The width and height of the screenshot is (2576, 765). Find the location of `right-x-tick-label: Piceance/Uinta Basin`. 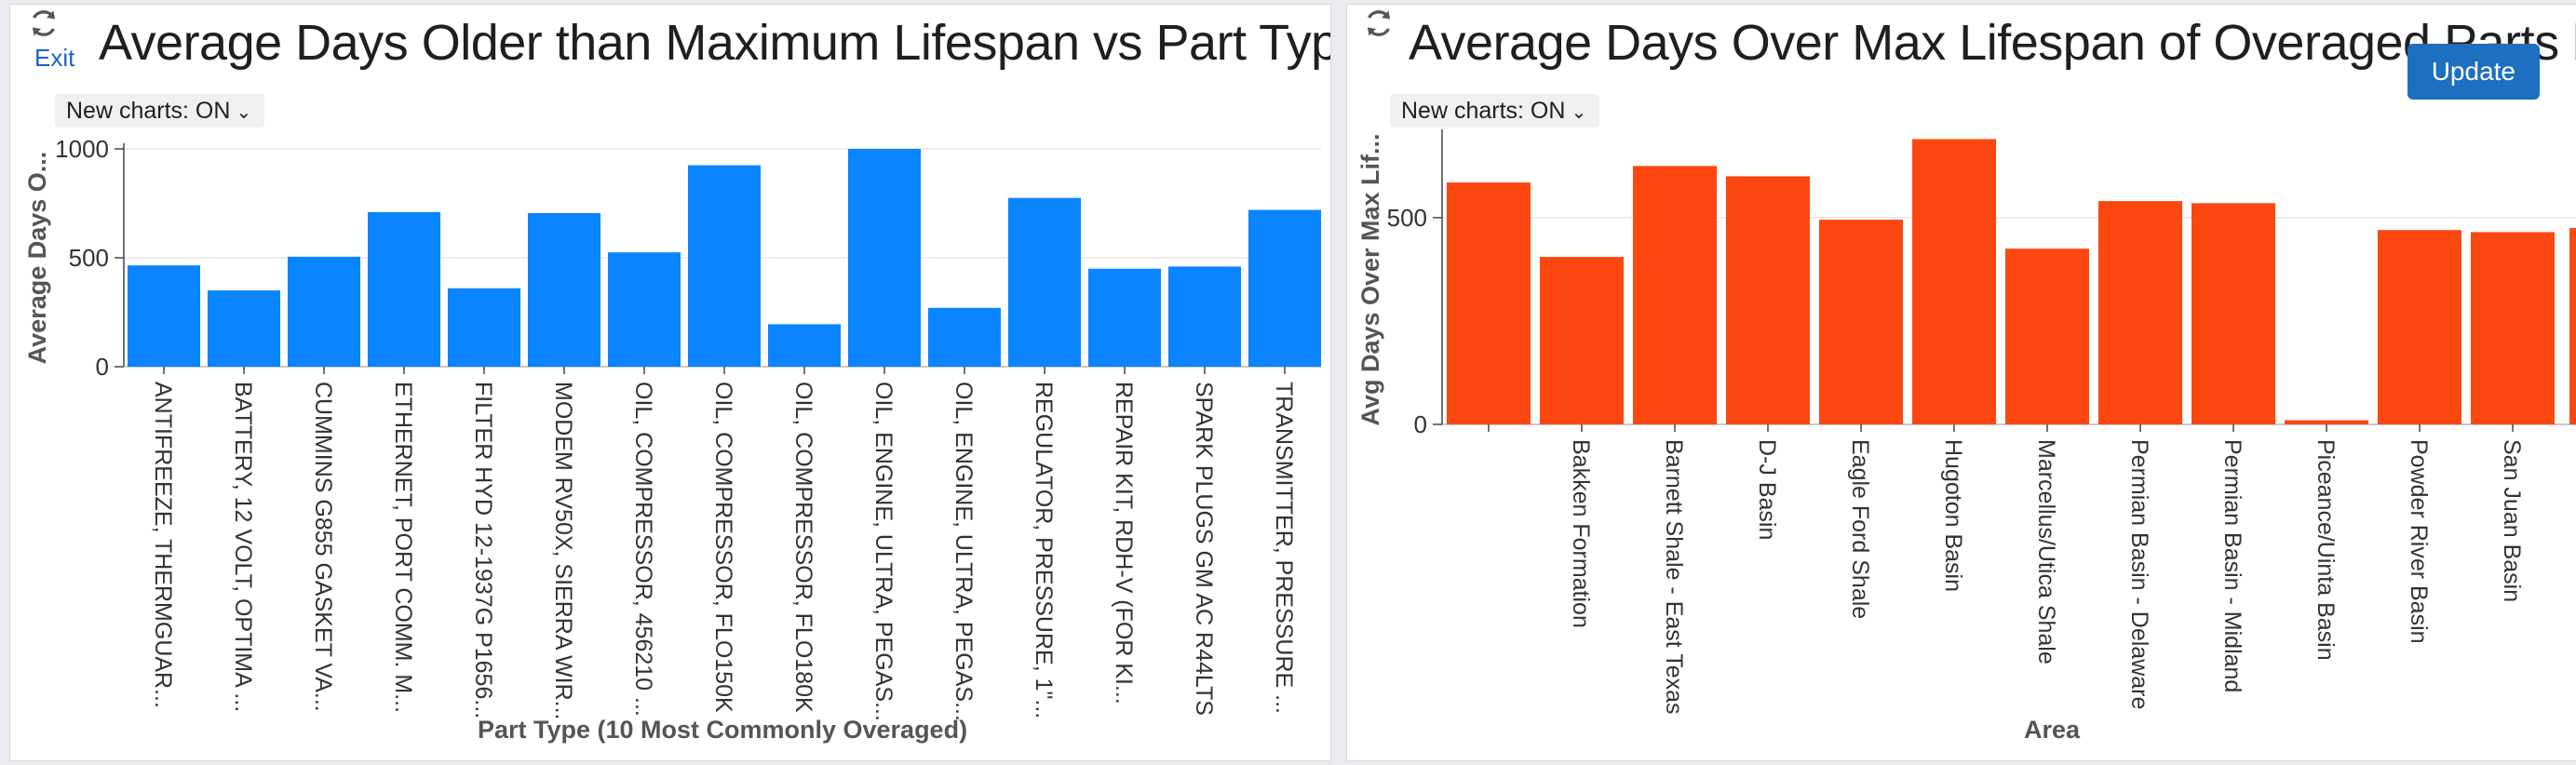

right-x-tick-label: Piceance/Uinta Basin is located at coordinates (2326, 550).